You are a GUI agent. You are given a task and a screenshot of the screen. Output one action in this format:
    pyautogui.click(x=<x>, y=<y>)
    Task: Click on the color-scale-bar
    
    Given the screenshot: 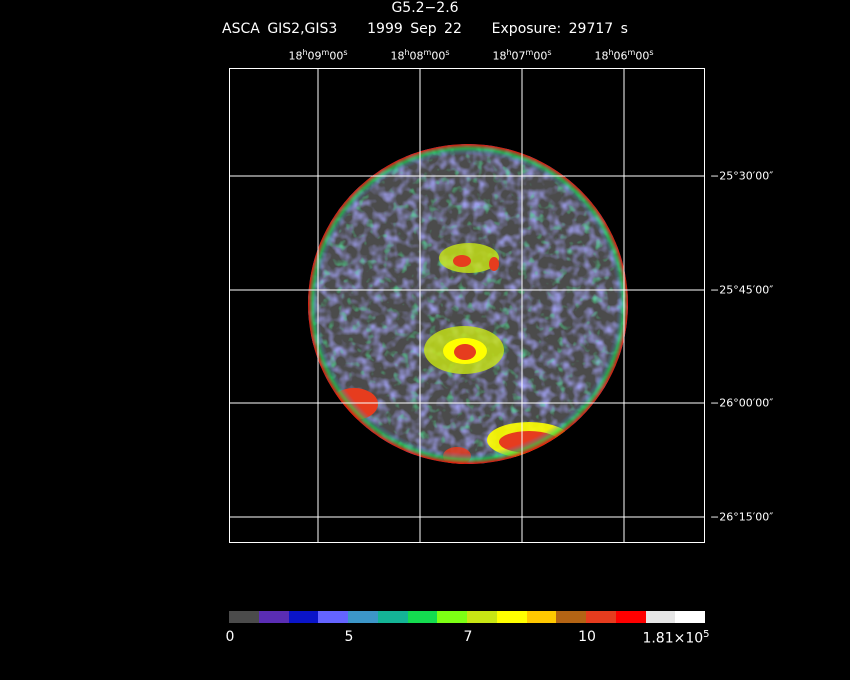 What is the action you would take?
    pyautogui.click(x=467, y=617)
    